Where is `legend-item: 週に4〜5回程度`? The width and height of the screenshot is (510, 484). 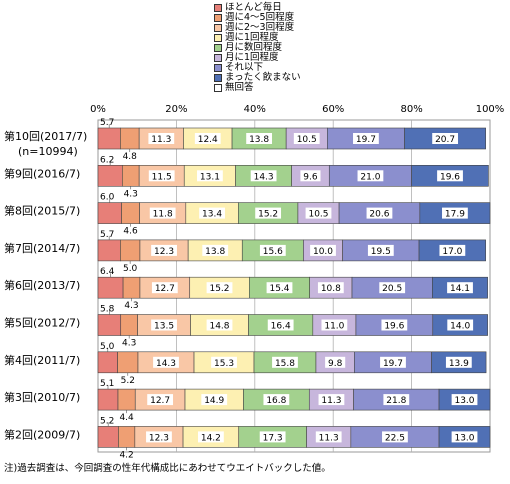
legend-item: 週に4〜5回程度 is located at coordinates (274, 18).